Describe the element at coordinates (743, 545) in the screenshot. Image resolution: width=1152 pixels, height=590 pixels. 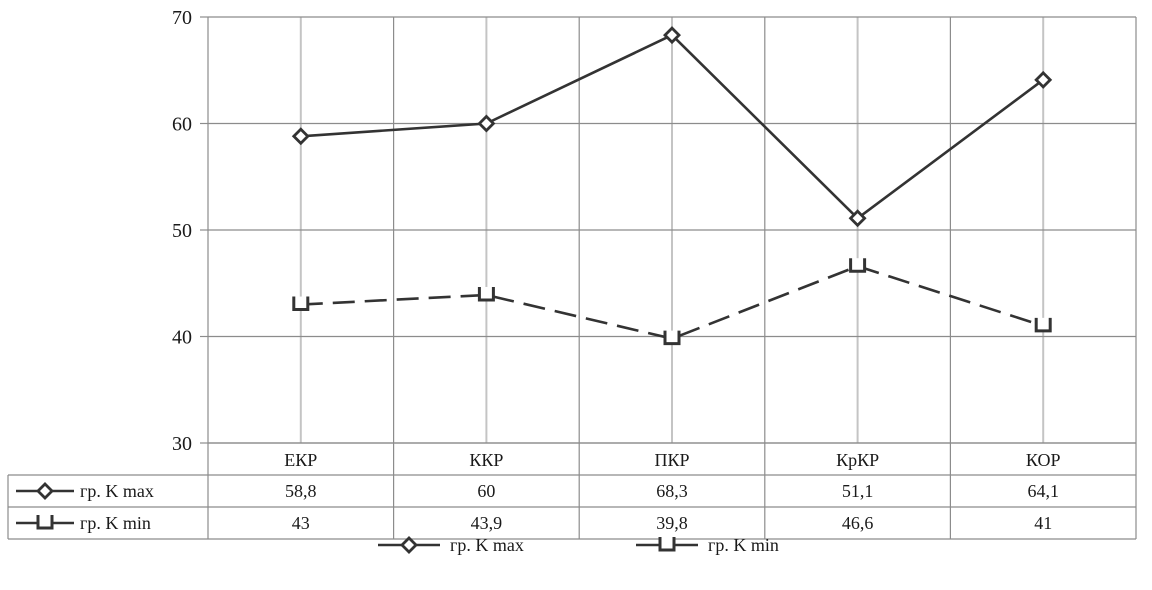
I see `legend-label: гр. K min` at that location.